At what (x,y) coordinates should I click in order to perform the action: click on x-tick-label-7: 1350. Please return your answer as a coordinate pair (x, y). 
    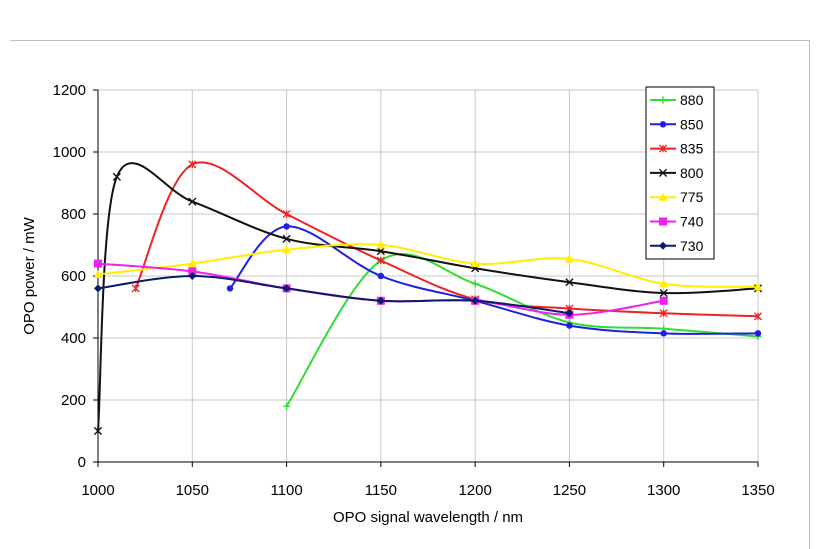
    Looking at the image, I should click on (757, 490).